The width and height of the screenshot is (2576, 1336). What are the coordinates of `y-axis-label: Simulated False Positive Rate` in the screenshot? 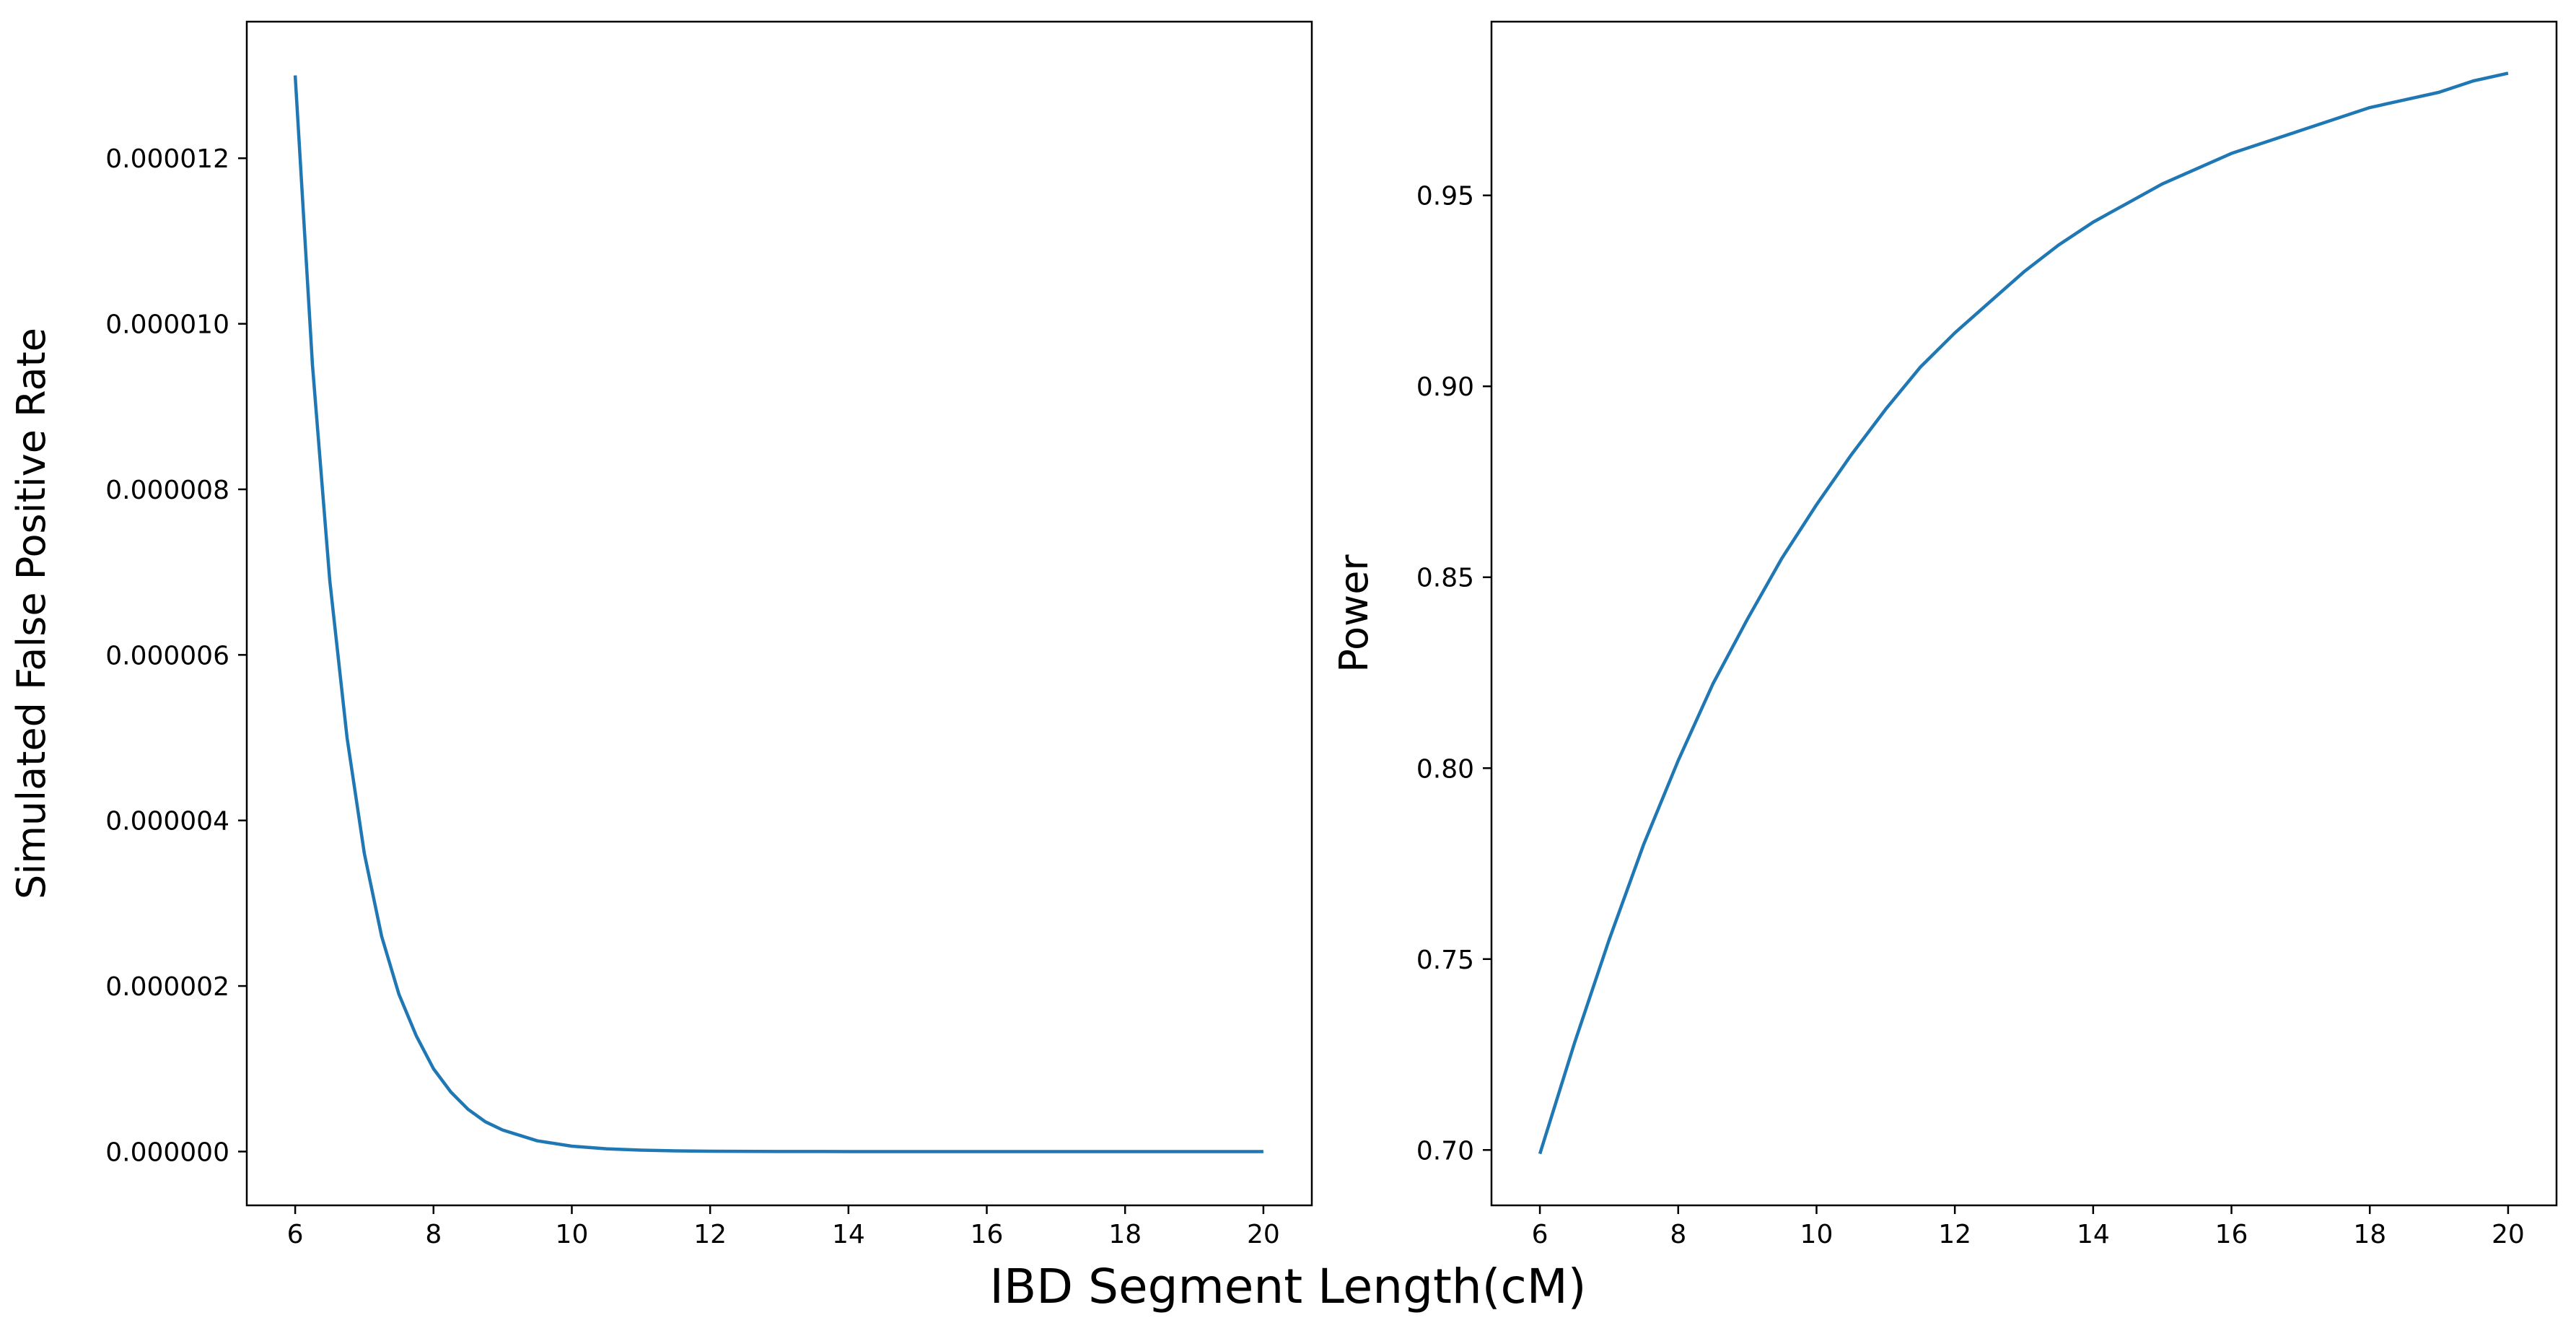 It's located at (31, 614).